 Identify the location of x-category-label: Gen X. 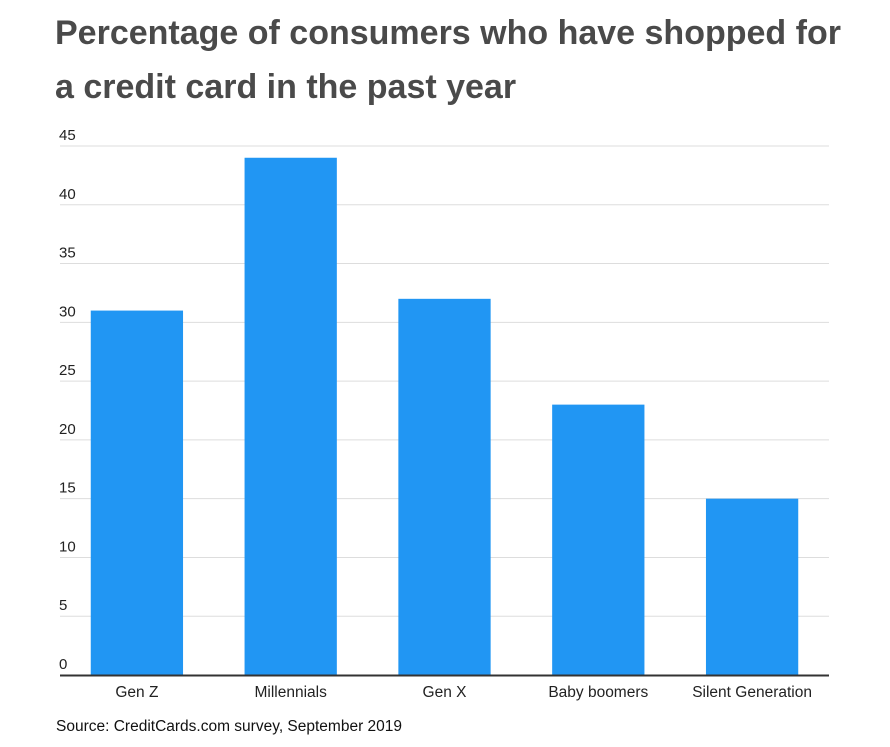
(445, 692).